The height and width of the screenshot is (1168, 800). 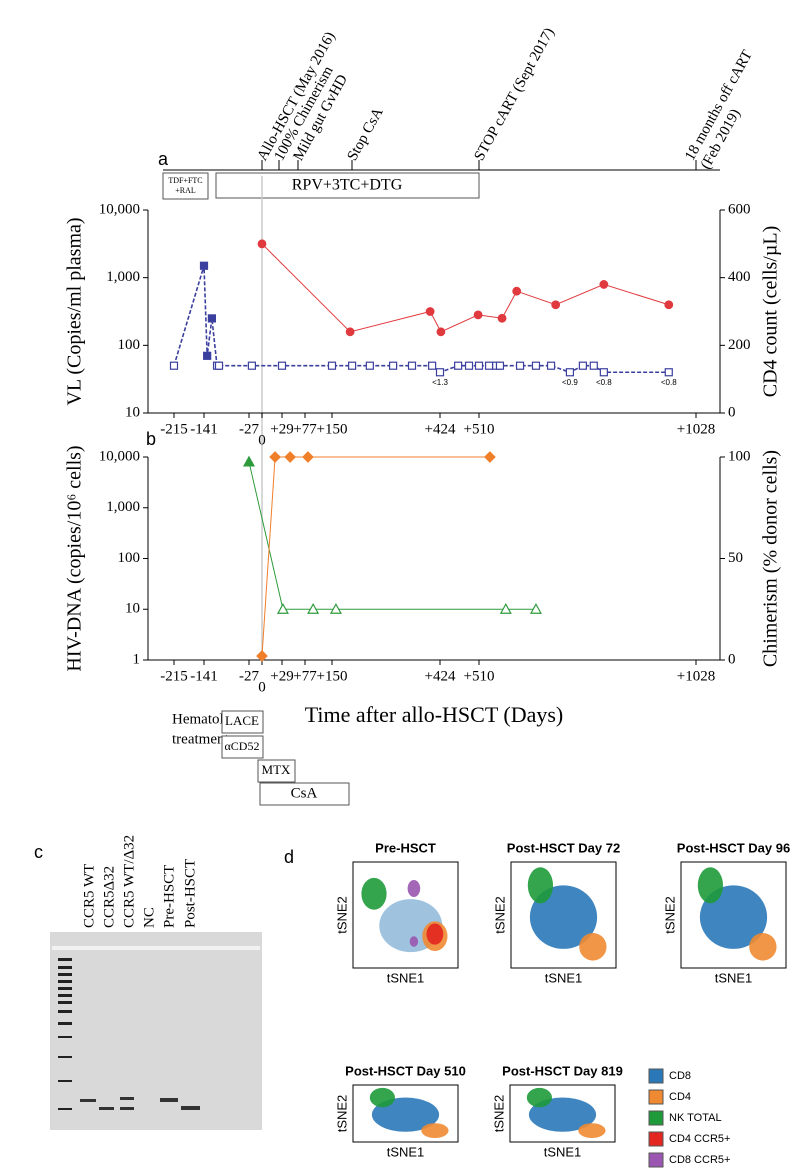 I want to click on y-axis-title: HIV-DNA (copies/10⁶ cells), so click(x=75, y=558).